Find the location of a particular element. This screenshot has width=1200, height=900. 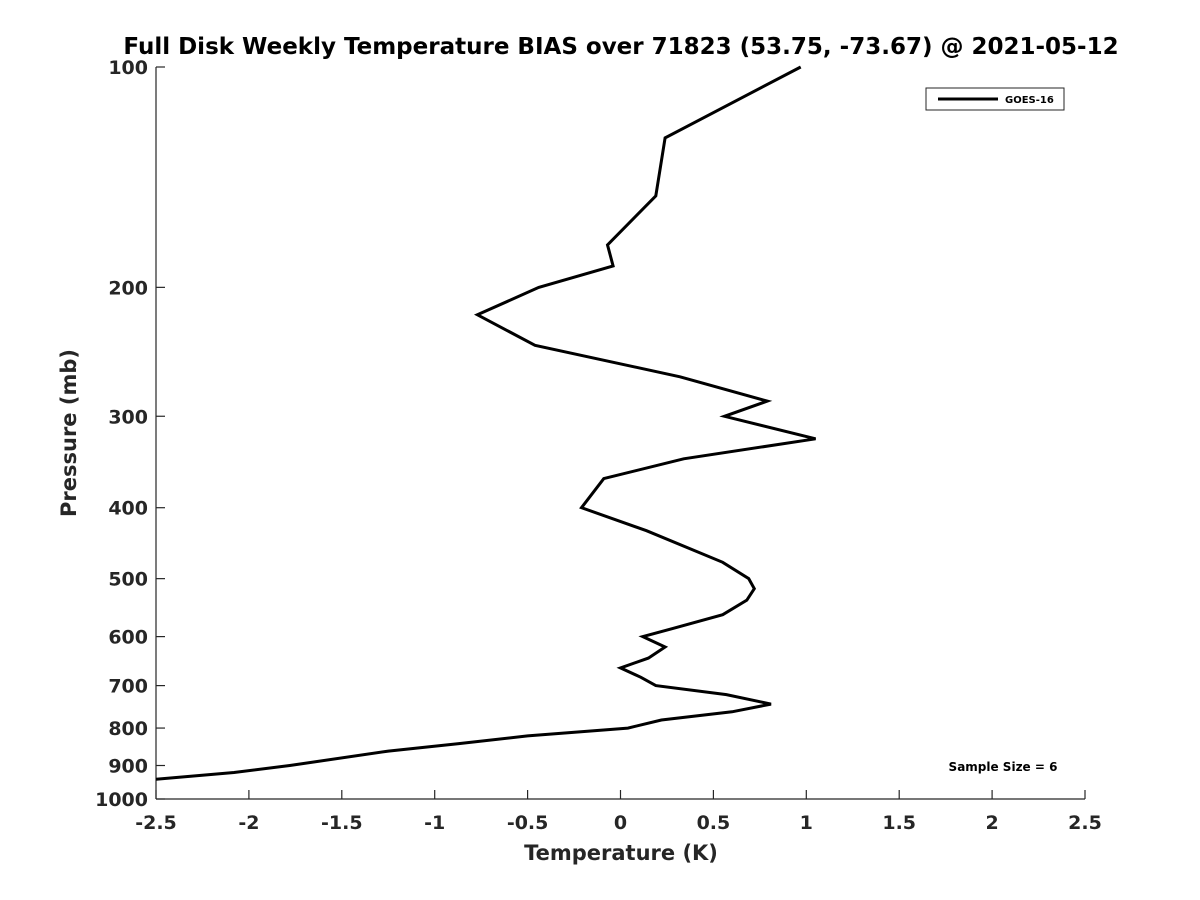

x-tick-label: -1.5 is located at coordinates (342, 823).